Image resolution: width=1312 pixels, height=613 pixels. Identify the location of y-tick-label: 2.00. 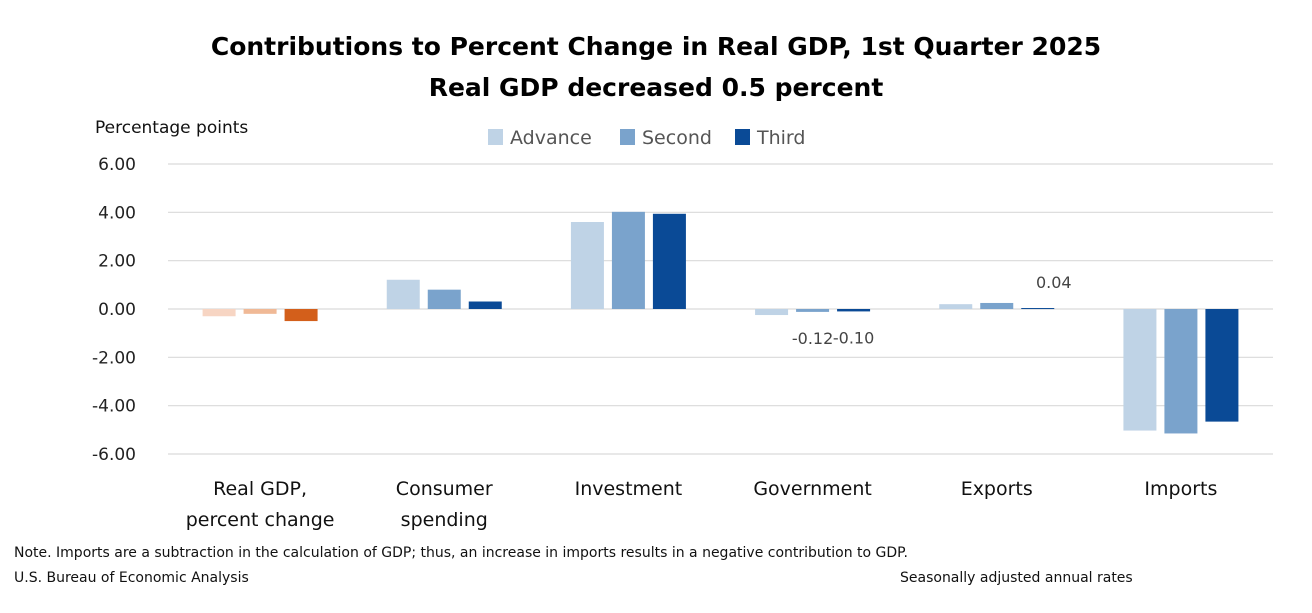
(117, 262).